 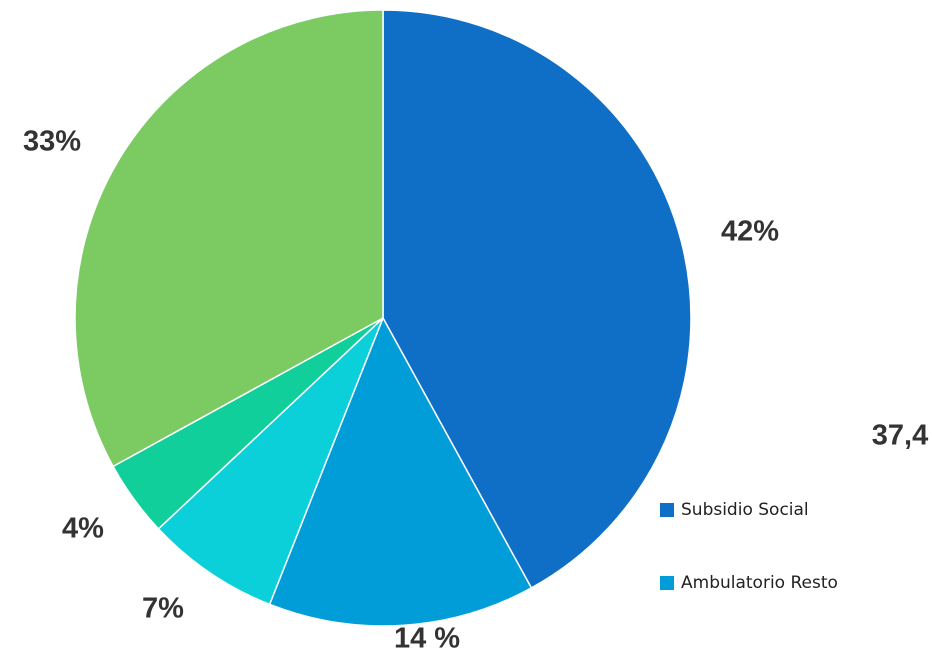 What do you see at coordinates (83, 529) in the screenshot?
I see `data-label: 4%` at bounding box center [83, 529].